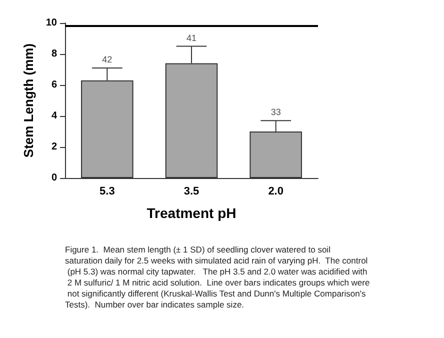  Describe the element at coordinates (217, 277) in the screenshot. I see `caption: Figure 1. Mean stem length (± 1 SD) of seedling clover watered to soil saturation daily for 2.5 weeks with simulated acid rain of varying pH. The control (pH 5.3) was normal city tapwater. The pH 3.5 and 2.0 water was acidified with 2 M sulfuric/ 1 M nitric acid solution. Line over bars indicates groups which were not significantly different (Kruskal-Wallis Test and Dunn's Multiple Comparison's Tests). Number over bar indicates sample size.` at that location.